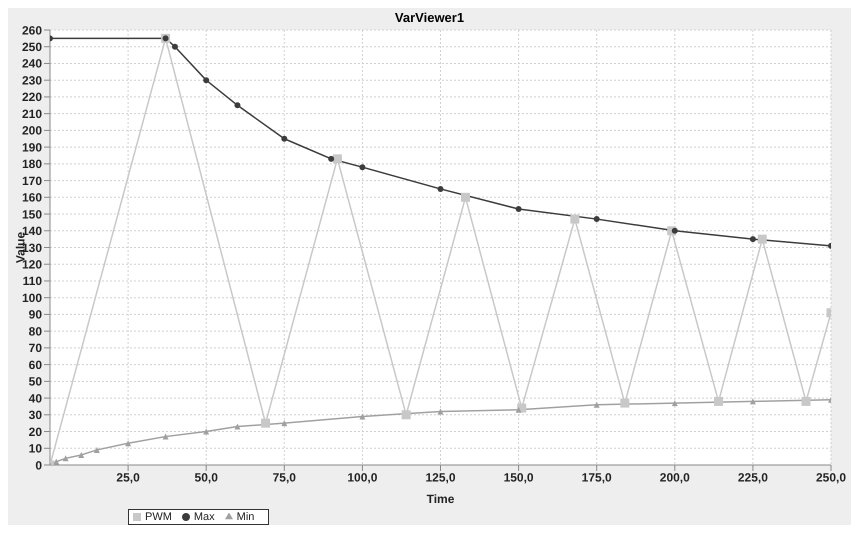 The image size is (859, 533). What do you see at coordinates (35, 348) in the screenshot?
I see `y-tick-label: 70` at bounding box center [35, 348].